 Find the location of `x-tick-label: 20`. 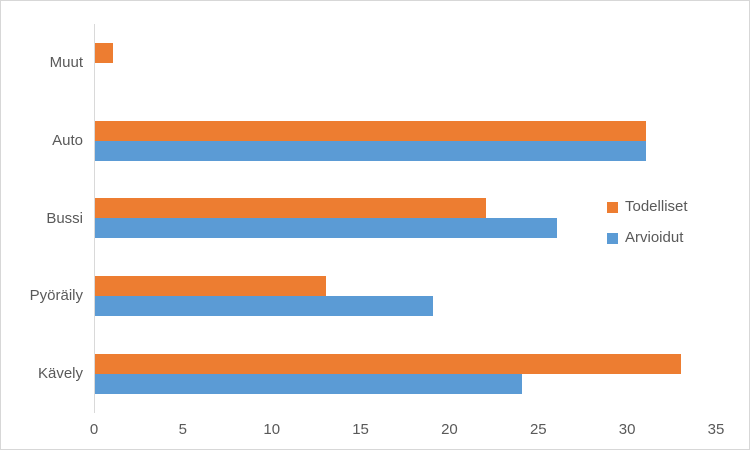

x-tick-label: 20 is located at coordinates (449, 429).